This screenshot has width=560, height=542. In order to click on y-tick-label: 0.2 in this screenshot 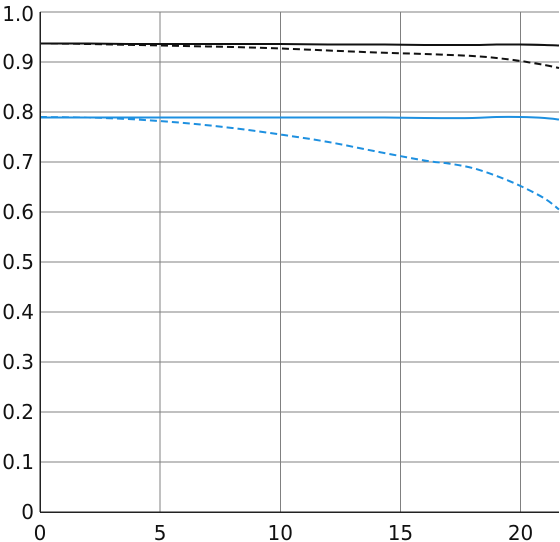, I will do `click(18, 412)`.